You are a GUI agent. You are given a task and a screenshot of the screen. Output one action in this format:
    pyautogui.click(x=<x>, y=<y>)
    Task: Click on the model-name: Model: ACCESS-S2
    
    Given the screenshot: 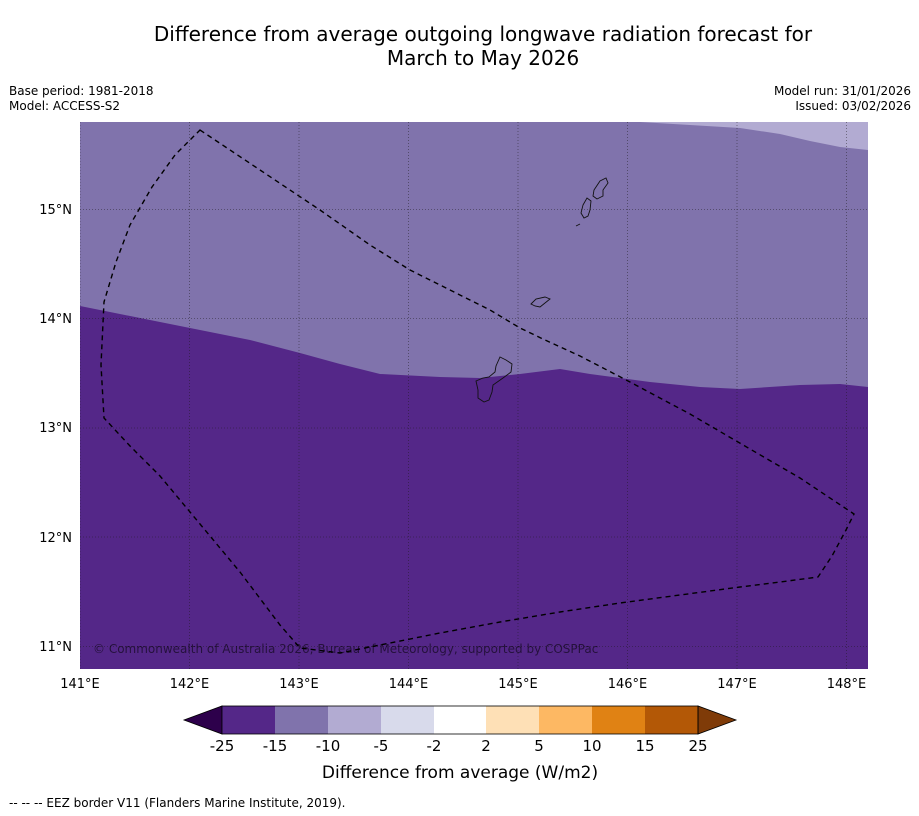 What is the action you would take?
    pyautogui.click(x=65, y=106)
    